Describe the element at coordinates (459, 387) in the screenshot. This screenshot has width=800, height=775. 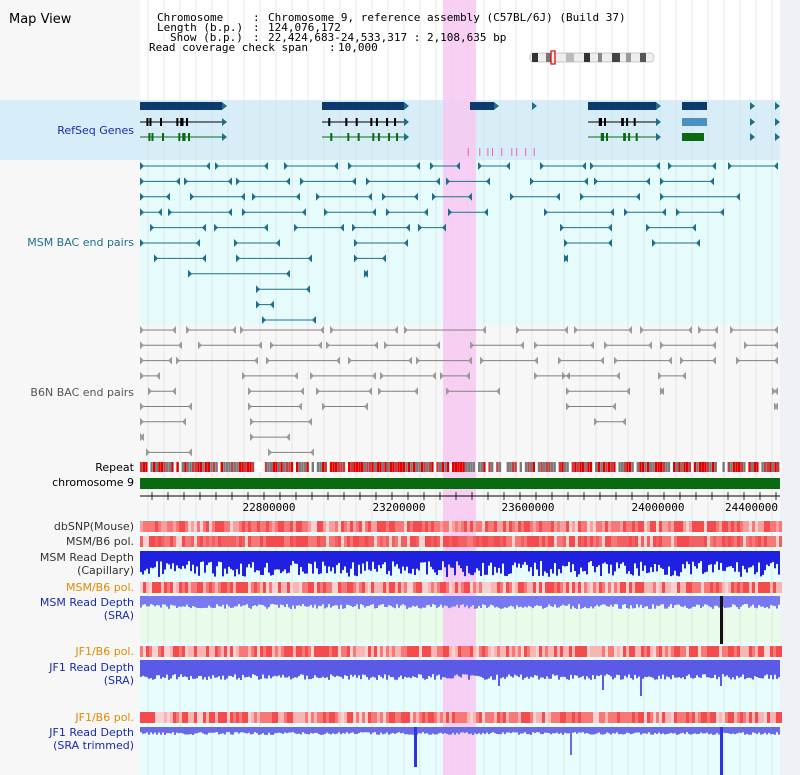
I see `selected-region-highlight` at that location.